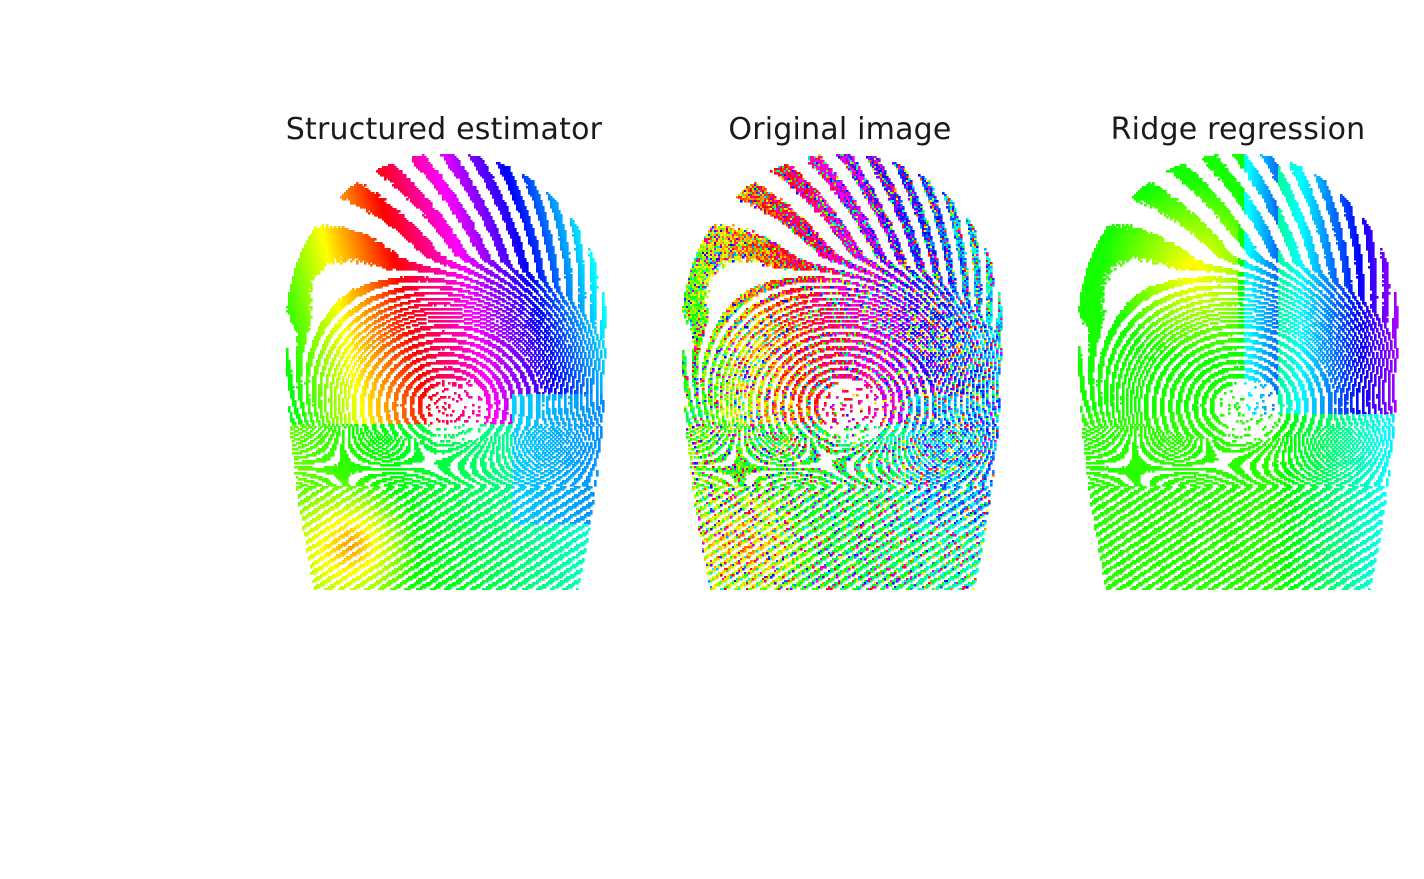 Image resolution: width=1424 pixels, height=879 pixels. What do you see at coordinates (1238, 372) in the screenshot?
I see `fingerprint-image-ridge-regression` at bounding box center [1238, 372].